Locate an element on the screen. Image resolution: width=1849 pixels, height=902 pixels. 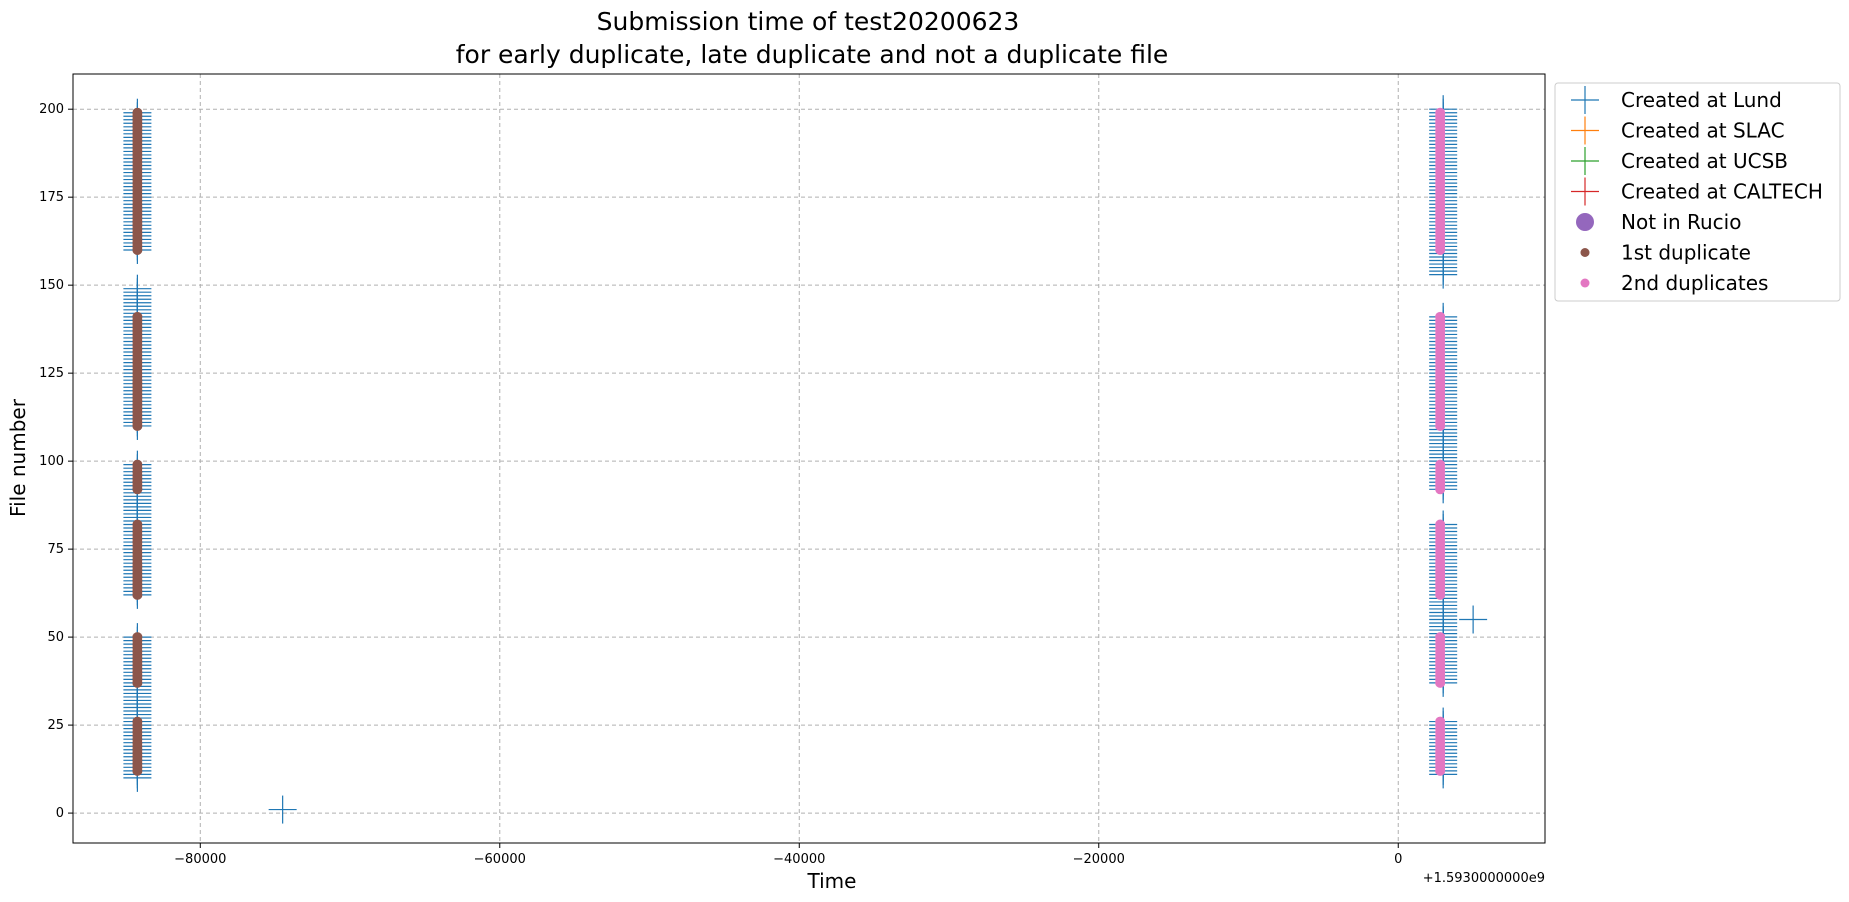
legend-frame is located at coordinates (1697, 192).